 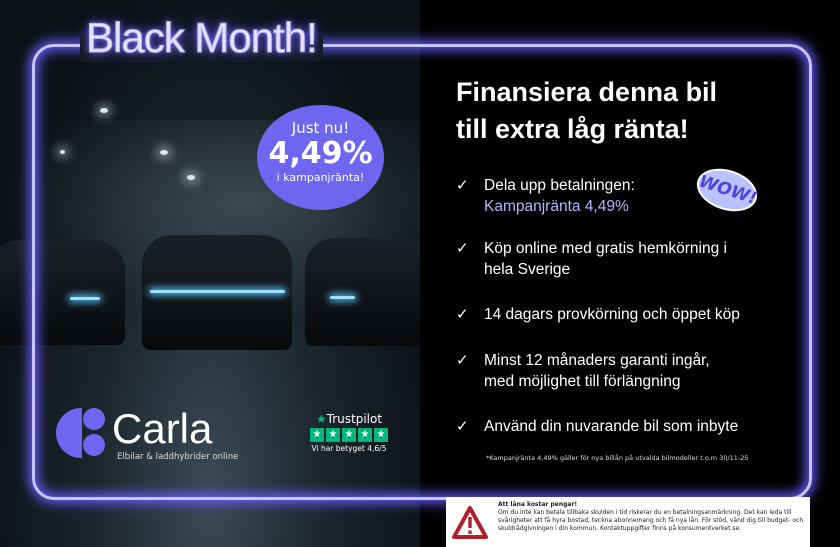 I want to click on brand-name: Carla, so click(x=162, y=428).